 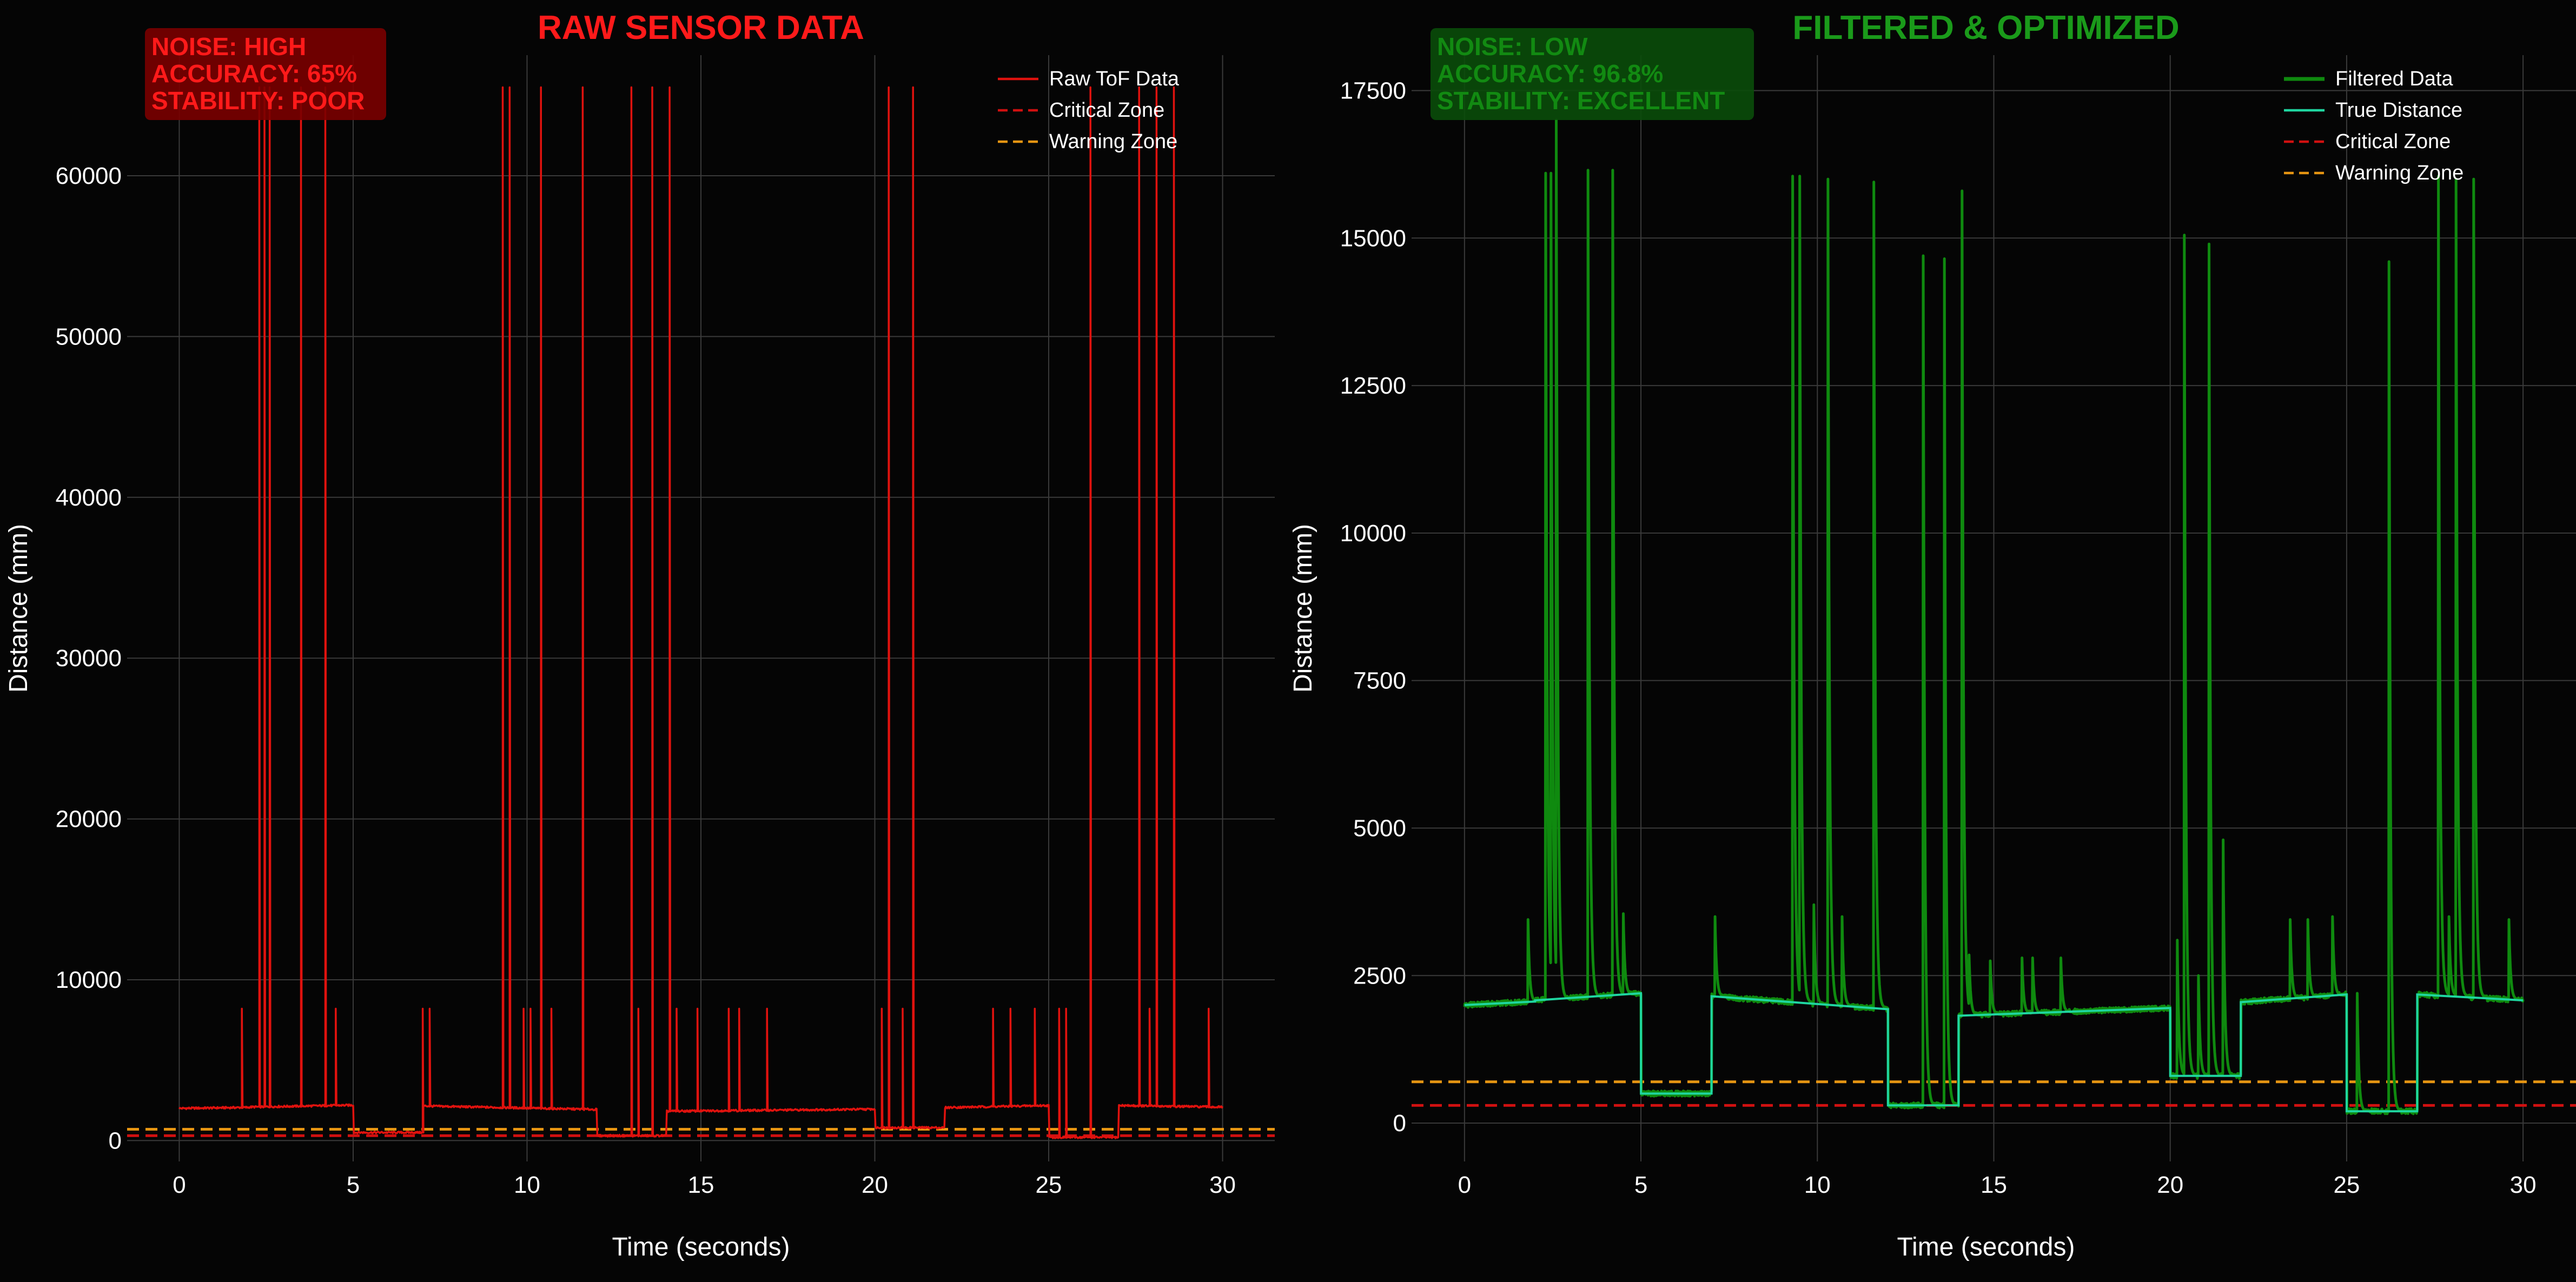 I want to click on y-tick-label: 5000, so click(x=1380, y=828).